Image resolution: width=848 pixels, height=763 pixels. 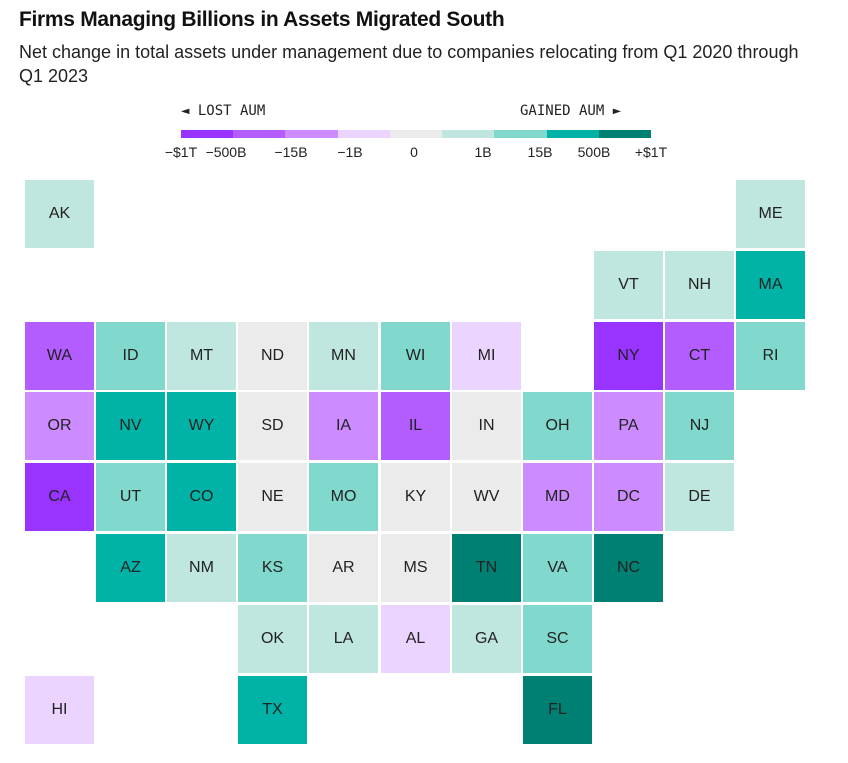 I want to click on state-tile-in: IN, so click(x=486, y=426).